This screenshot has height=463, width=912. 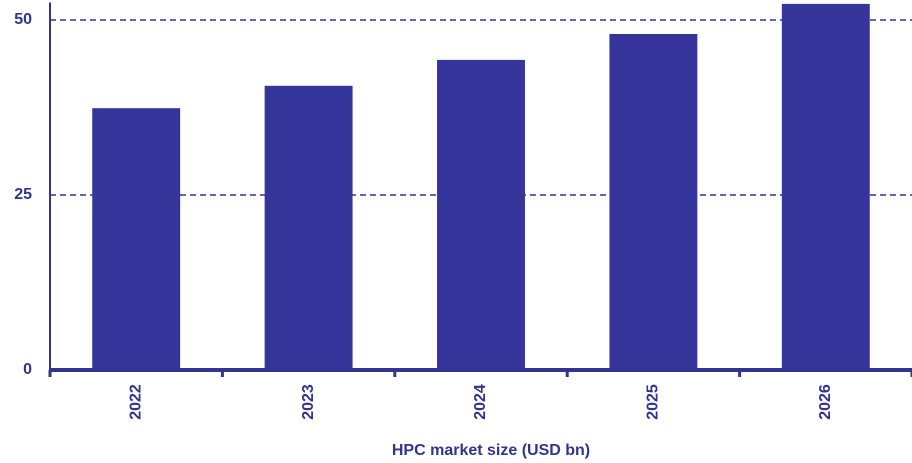 I want to click on x-axis-title: HPC market size (USD bn), so click(x=491, y=450).